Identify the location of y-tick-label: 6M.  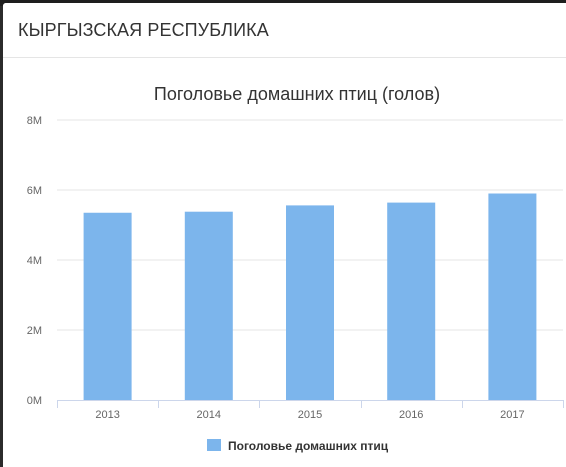
(34, 191).